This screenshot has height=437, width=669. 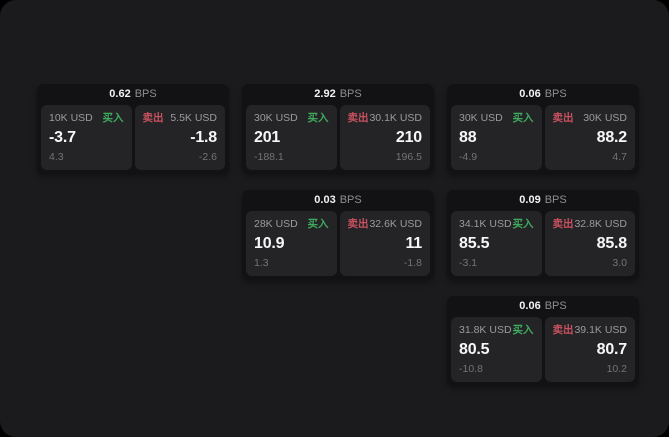 I want to click on buy-change: -188.1, so click(x=269, y=157).